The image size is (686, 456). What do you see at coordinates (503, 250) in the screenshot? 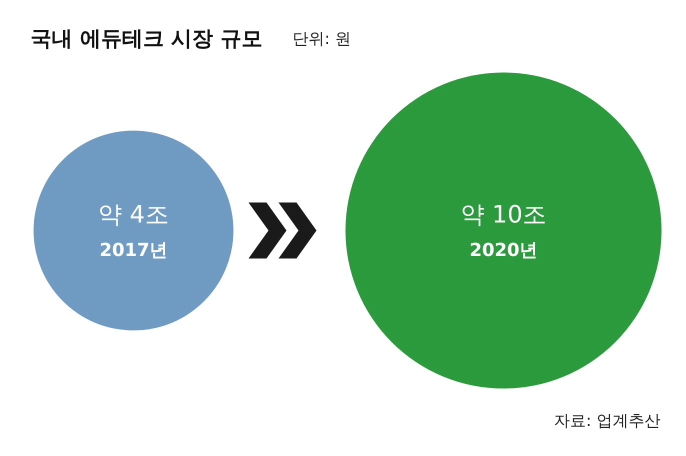
I see `category-label: 2020년` at bounding box center [503, 250].